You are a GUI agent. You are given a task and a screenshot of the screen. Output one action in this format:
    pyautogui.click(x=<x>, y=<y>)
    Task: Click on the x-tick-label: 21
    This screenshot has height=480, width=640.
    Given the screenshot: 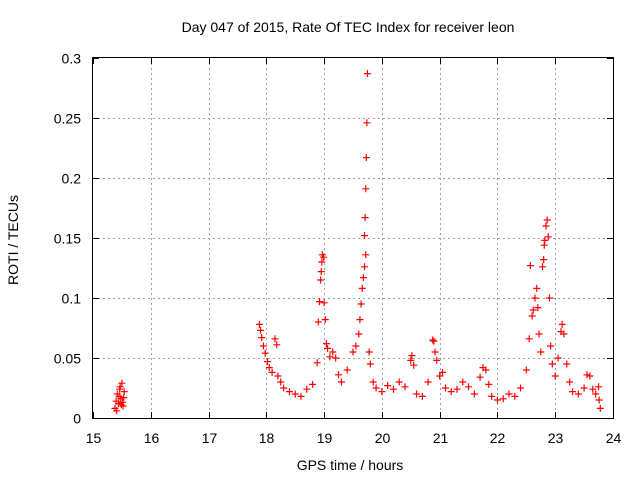 What is the action you would take?
    pyautogui.click(x=441, y=438)
    